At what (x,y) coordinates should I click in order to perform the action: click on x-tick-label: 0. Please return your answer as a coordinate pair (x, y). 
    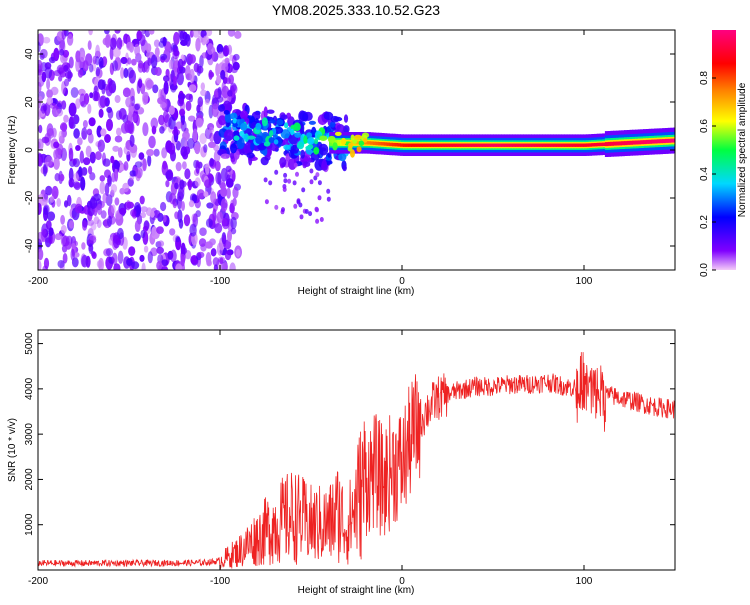
    Looking at the image, I should click on (402, 281).